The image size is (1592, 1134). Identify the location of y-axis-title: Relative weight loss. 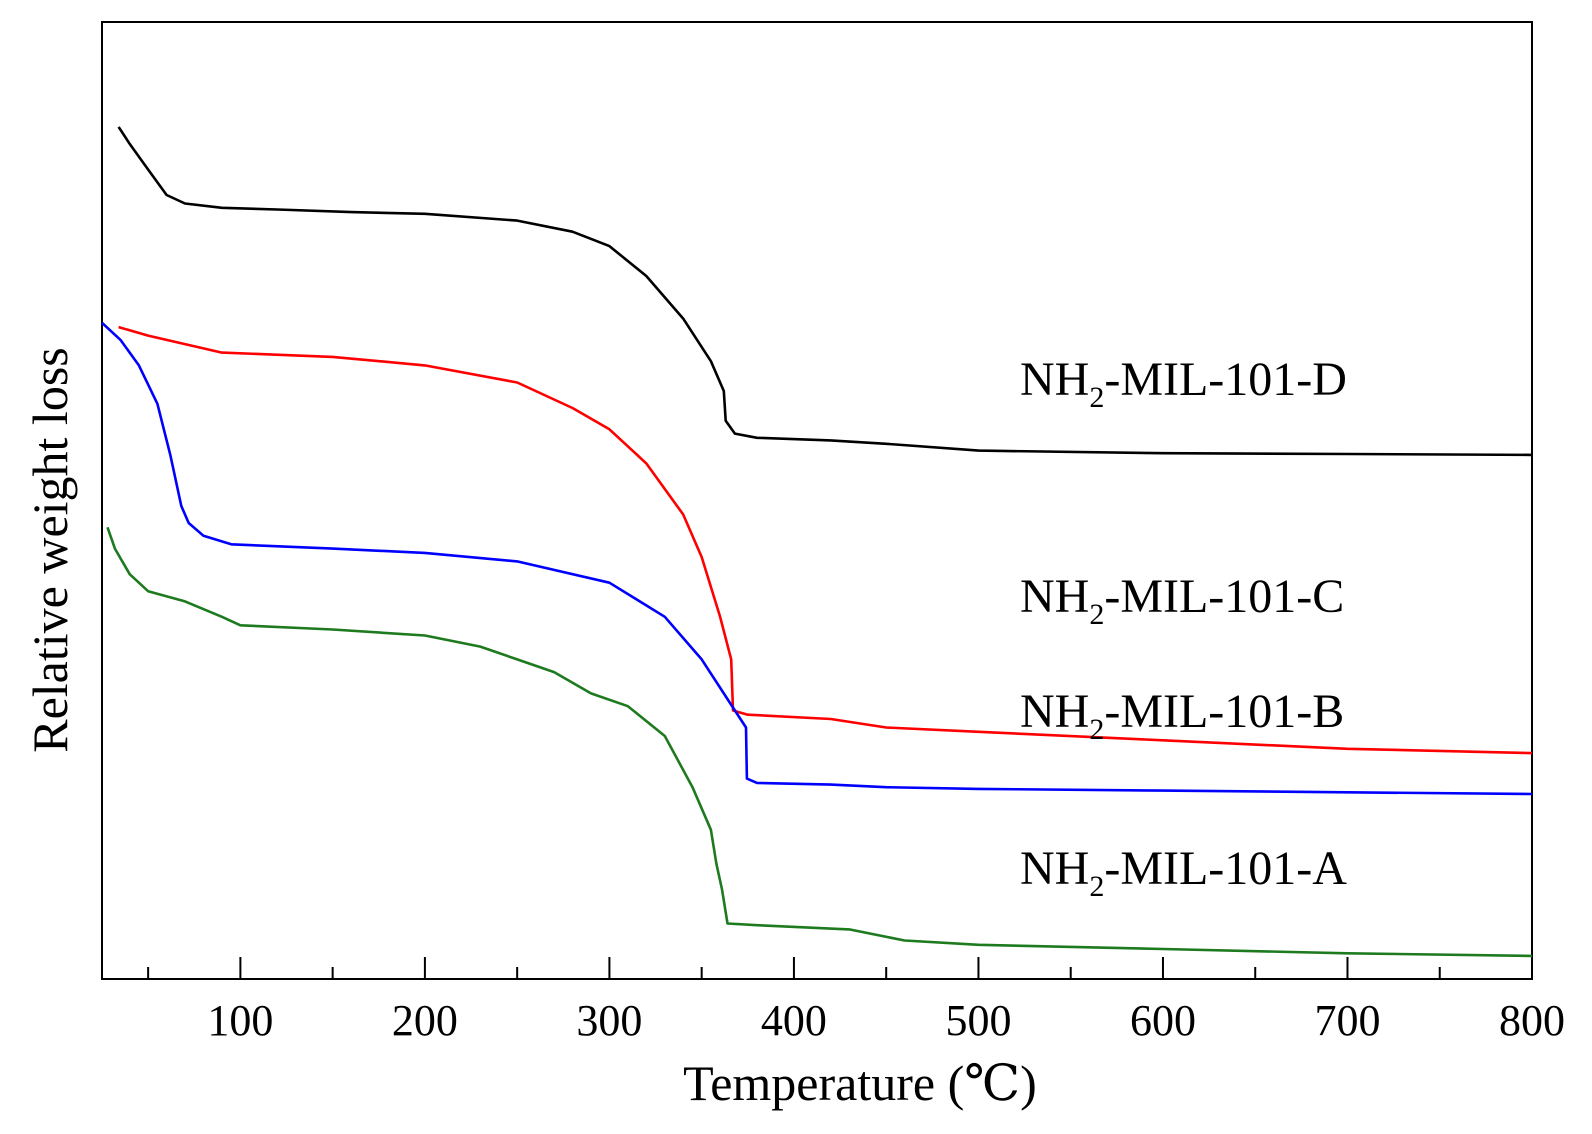
(50, 550).